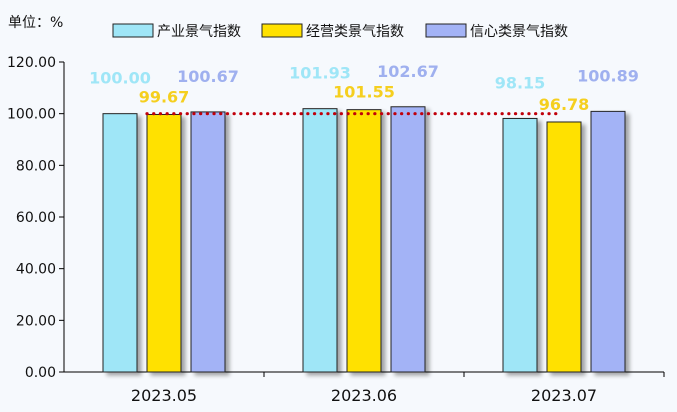 This screenshot has width=677, height=412. I want to click on unit-label: 单位：%, so click(35, 23).